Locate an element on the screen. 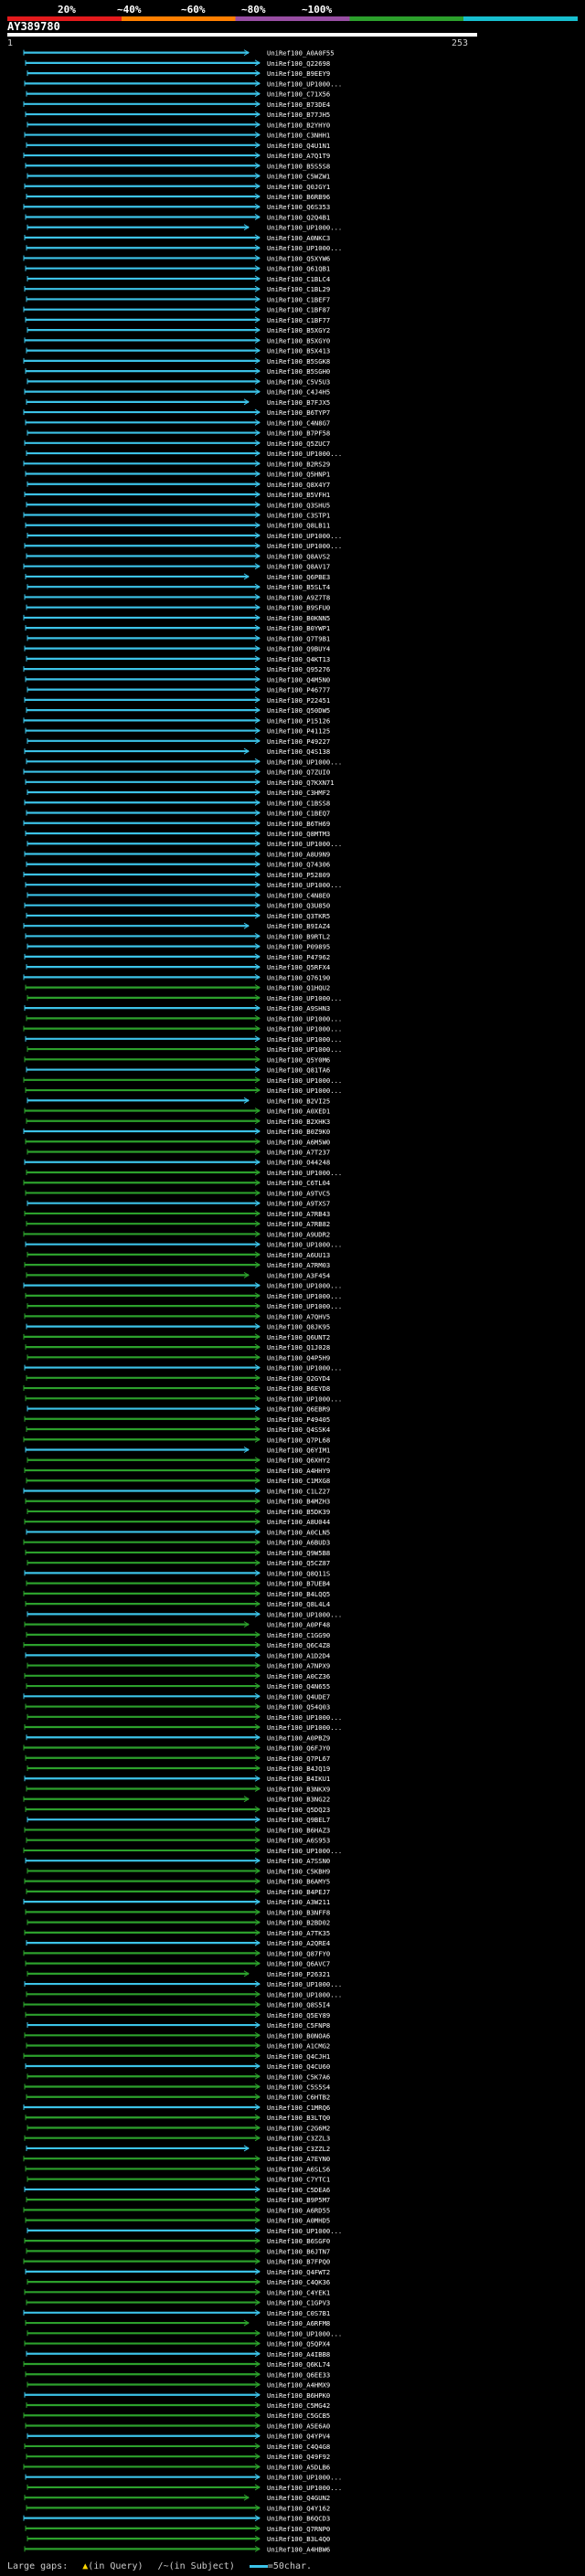  hit-row: UniRef100_A7RM03 is located at coordinates (177, 1265).